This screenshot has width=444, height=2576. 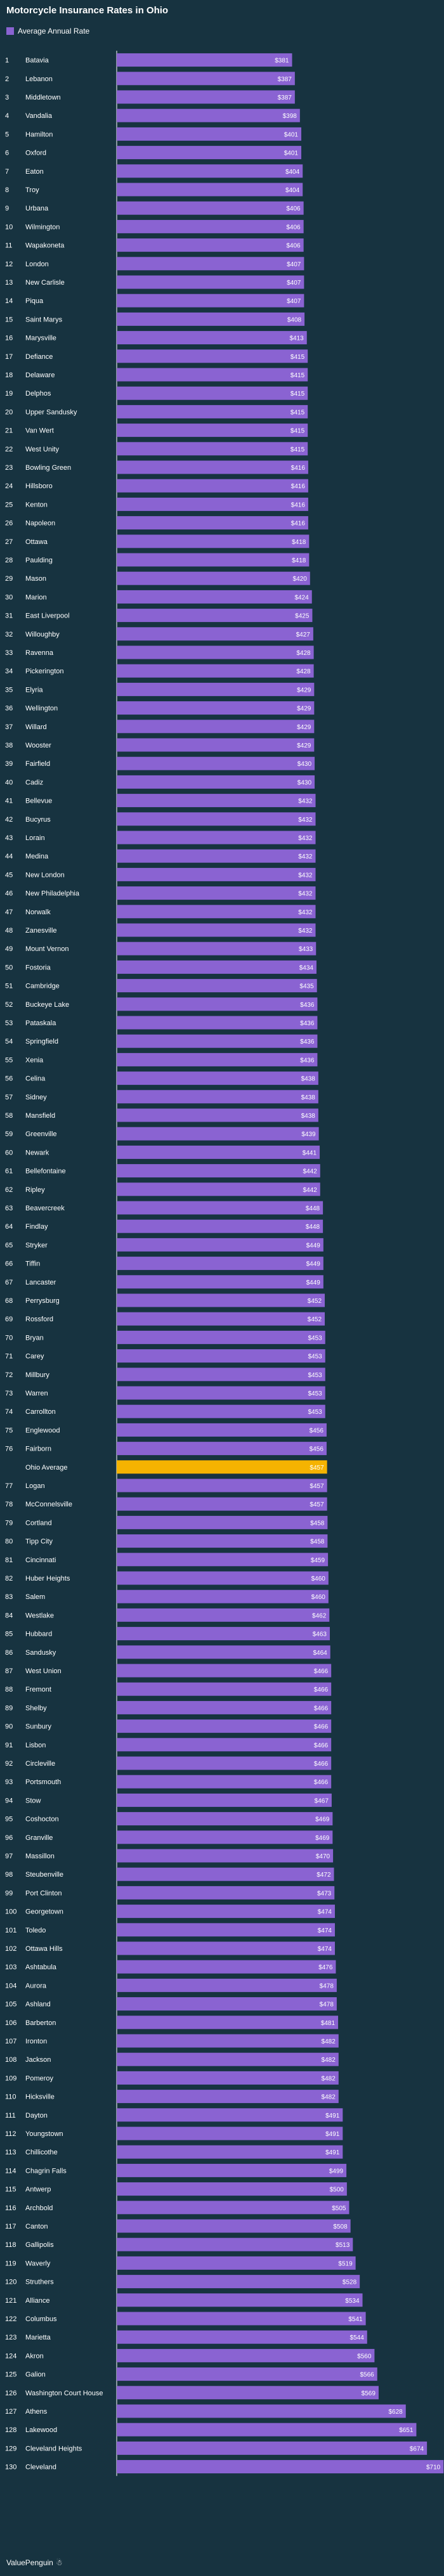 I want to click on rank-label: 77, so click(x=9, y=1486).